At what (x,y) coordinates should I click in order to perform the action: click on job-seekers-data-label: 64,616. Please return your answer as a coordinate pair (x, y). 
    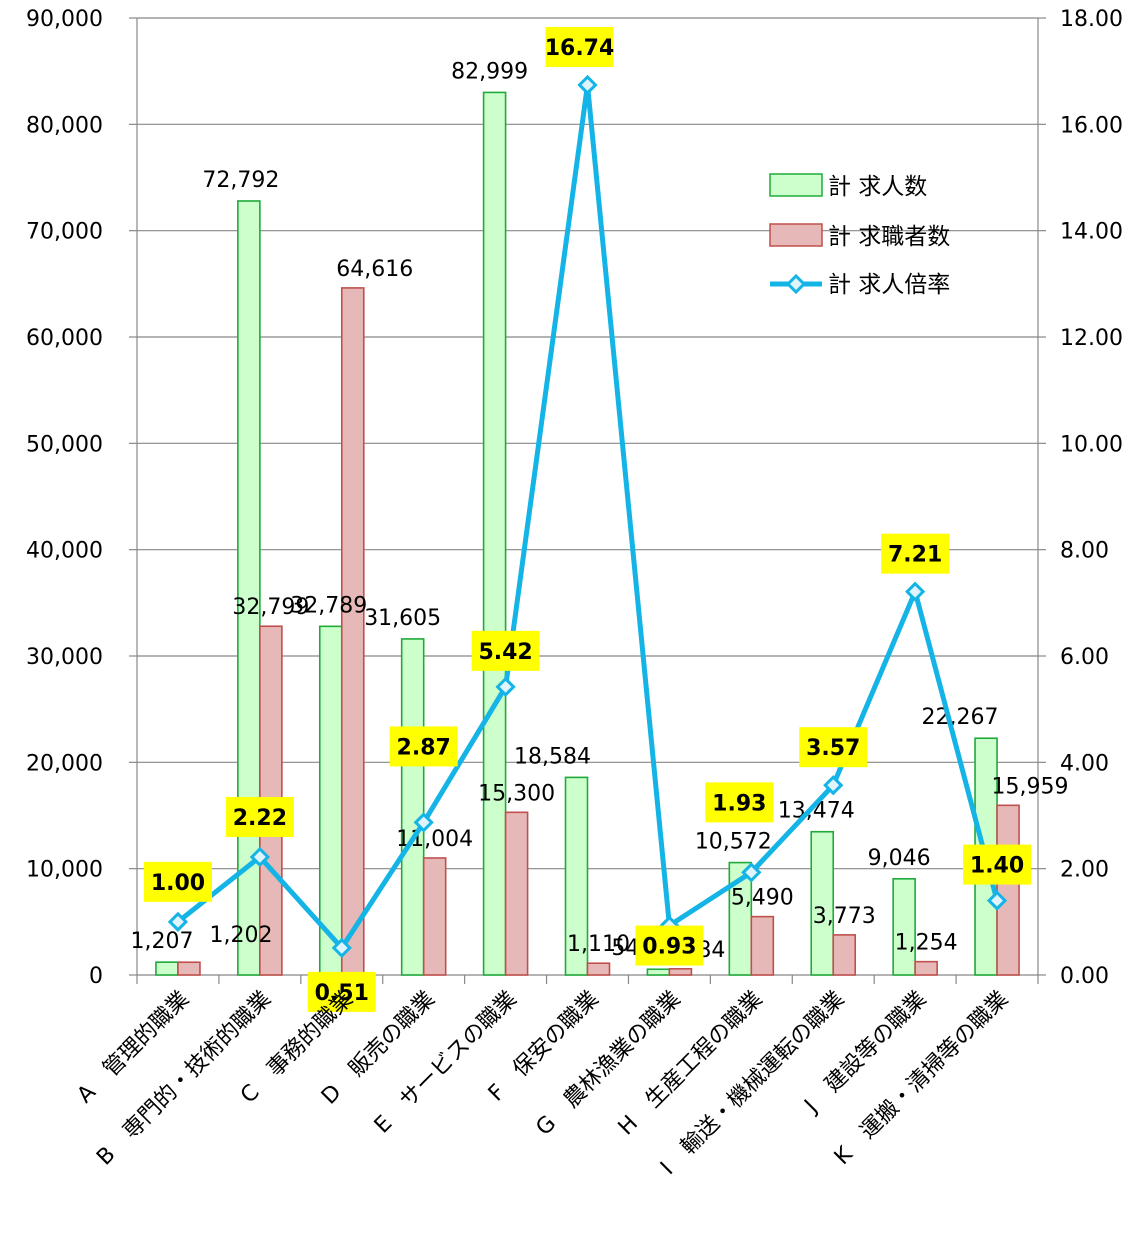
    Looking at the image, I should click on (374, 269).